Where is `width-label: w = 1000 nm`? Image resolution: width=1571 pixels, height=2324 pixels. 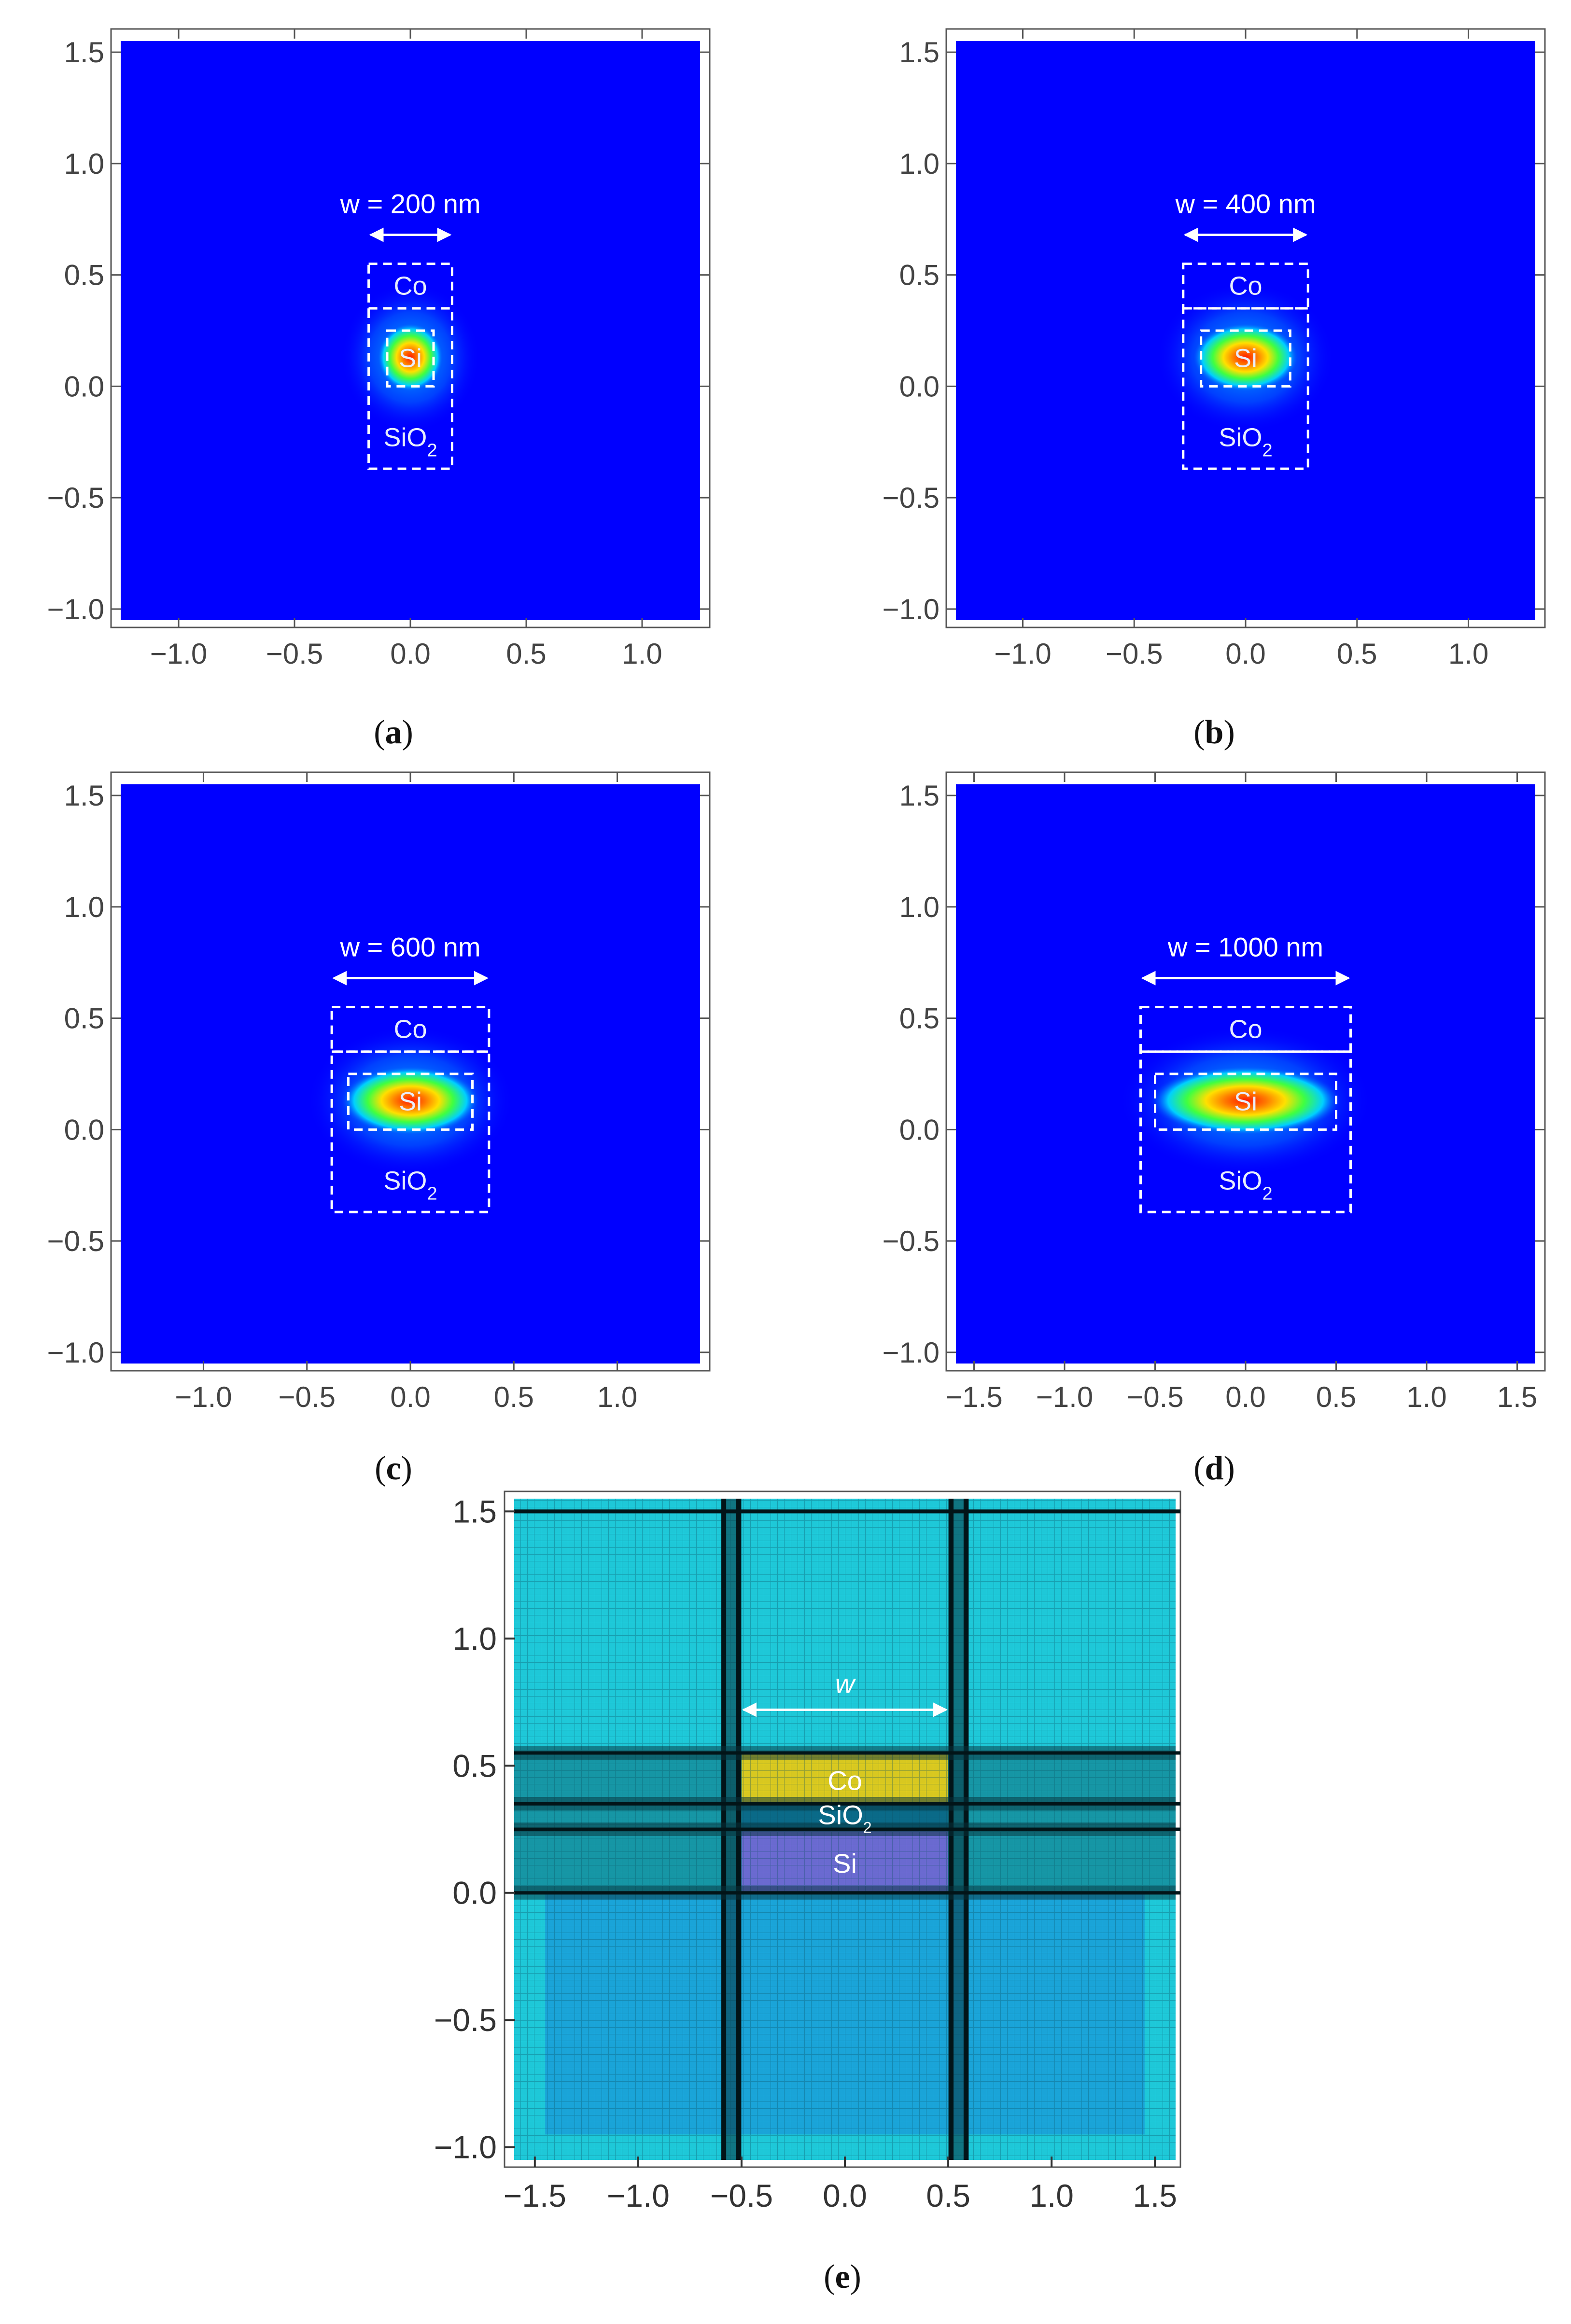 width-label: w = 1000 nm is located at coordinates (1245, 947).